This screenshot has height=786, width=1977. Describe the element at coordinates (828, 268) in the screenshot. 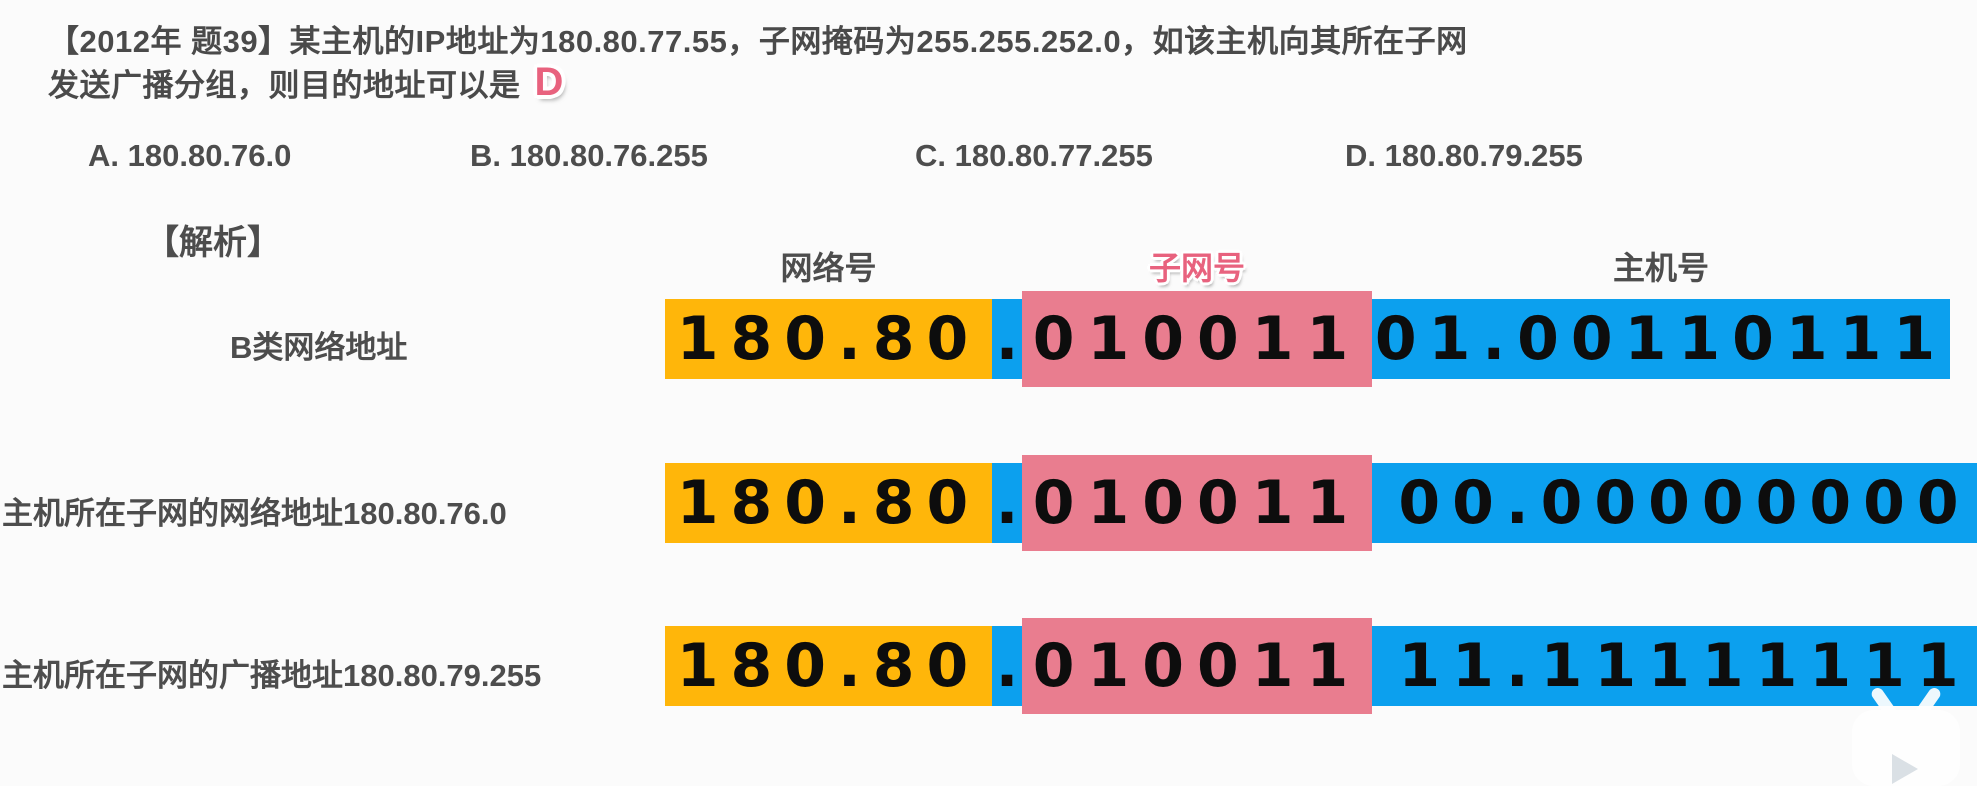

I see `column-header-network: 网络号` at that location.